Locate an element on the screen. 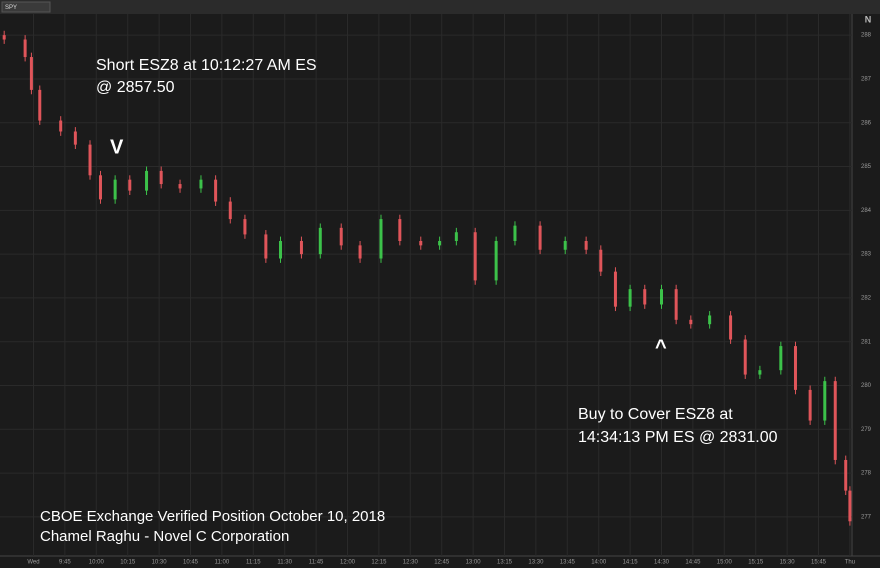 This screenshot has height=568, width=880. x-tick-label: 15:30 is located at coordinates (788, 563).